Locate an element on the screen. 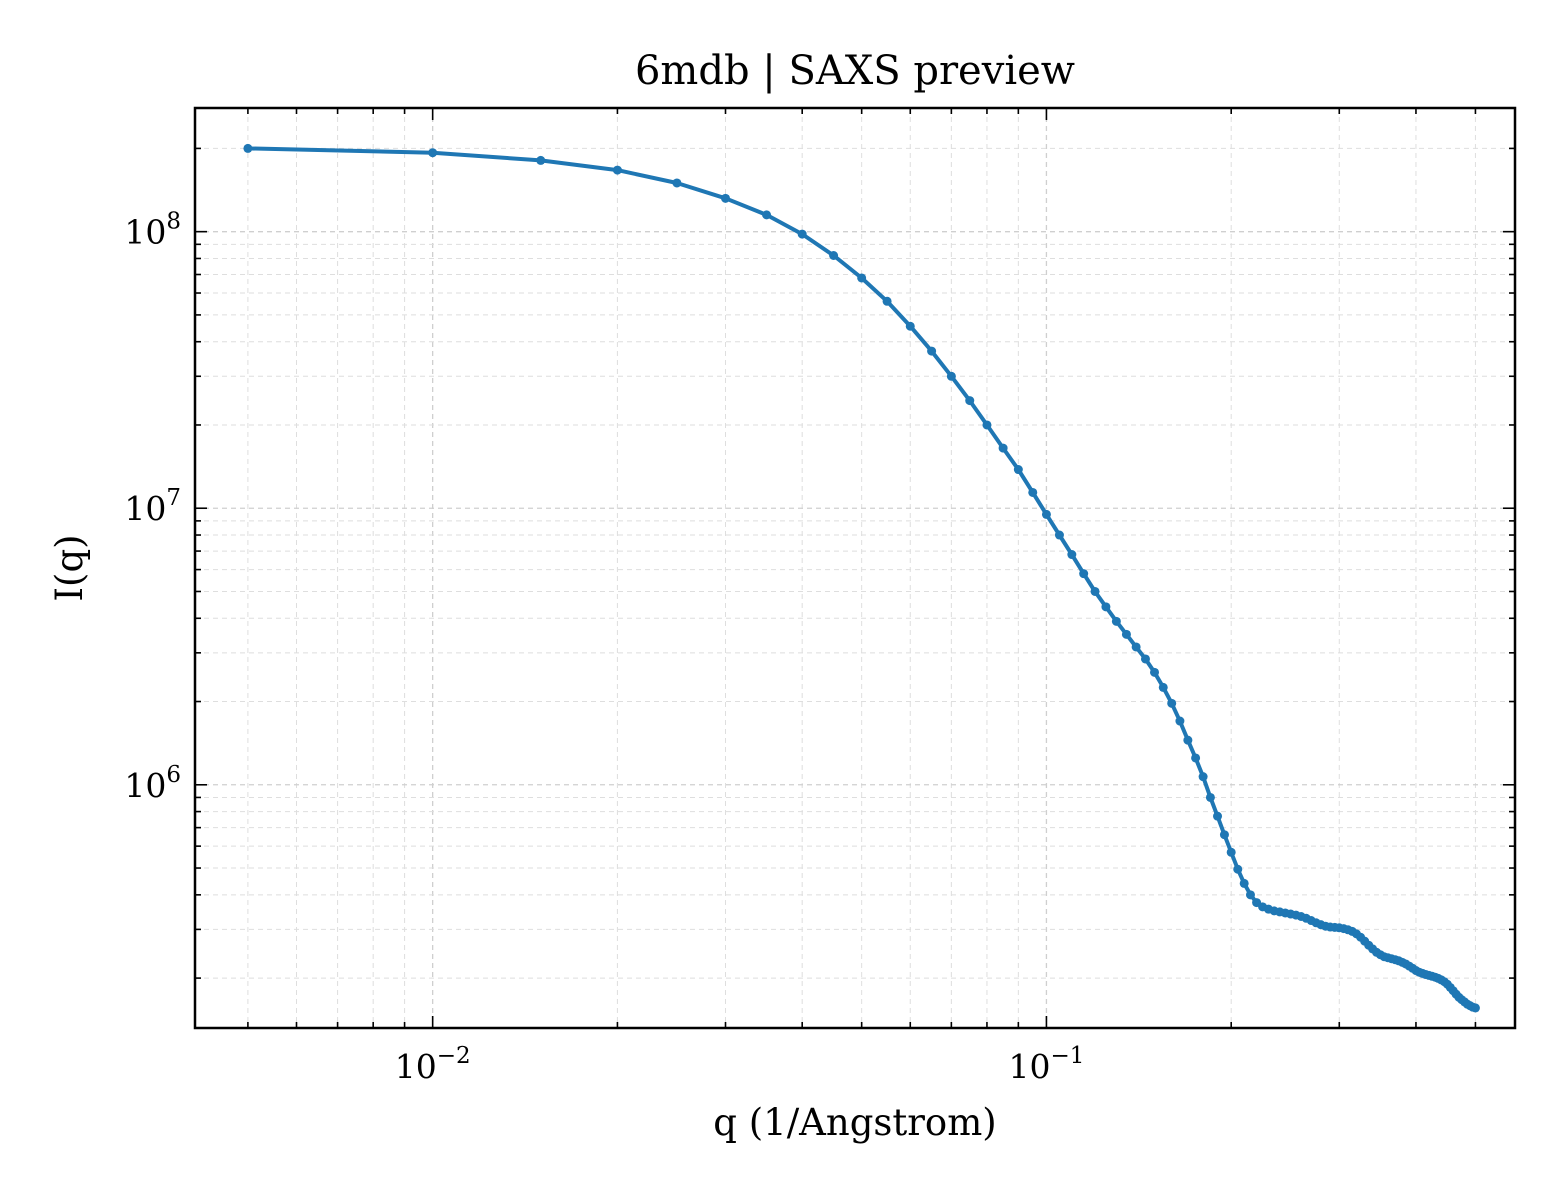 The image size is (1560, 1200). x-tick-label: 10⁻¹ is located at coordinates (1046, 1064).